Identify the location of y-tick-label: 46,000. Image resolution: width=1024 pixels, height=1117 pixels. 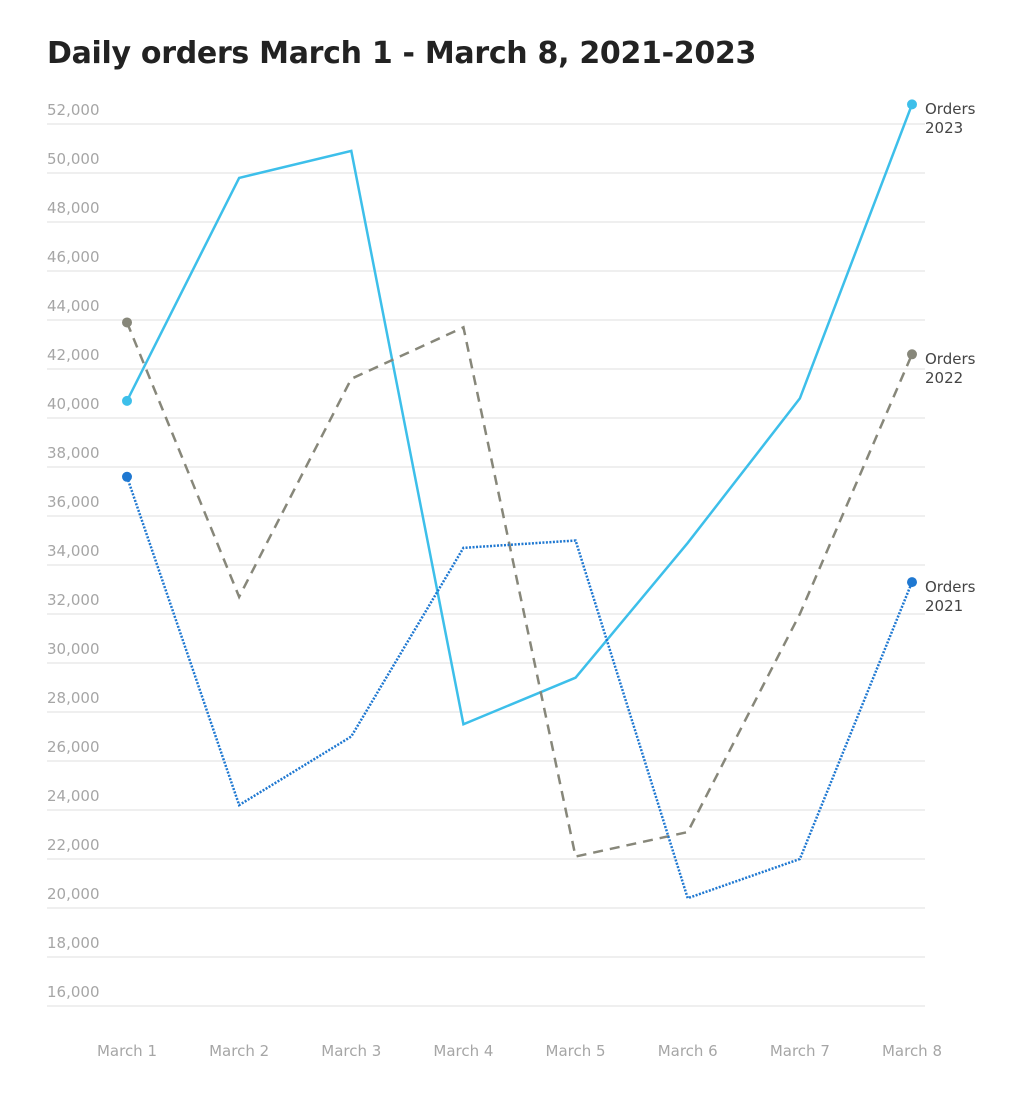
(73, 257).